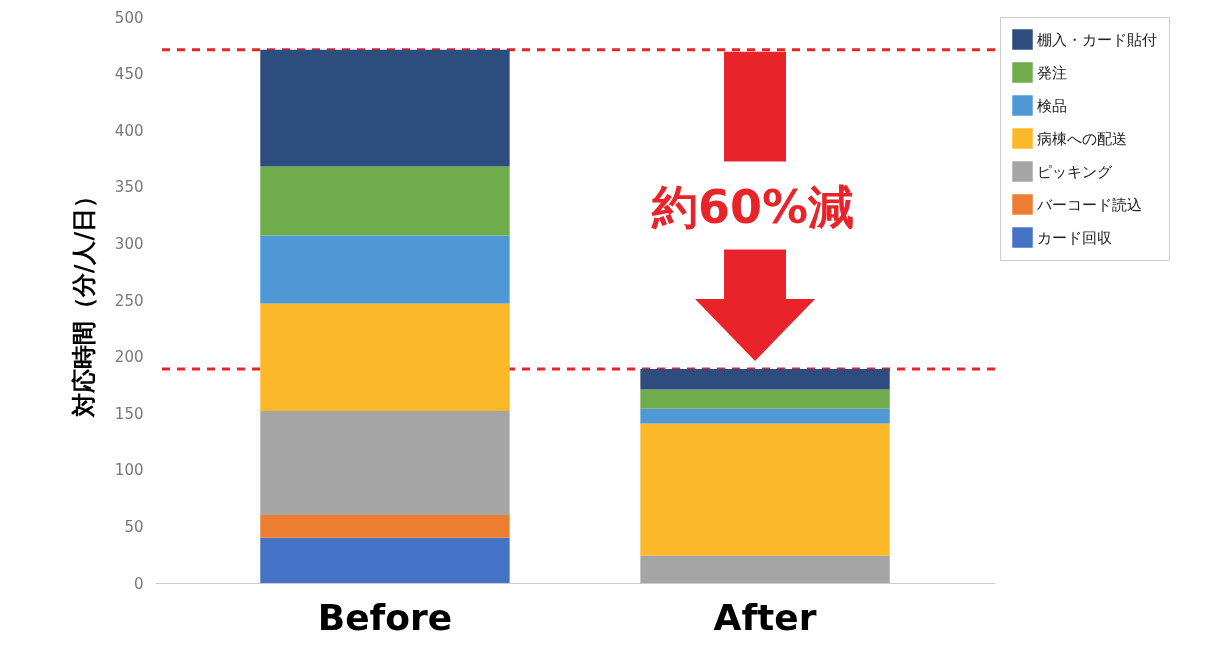 The height and width of the screenshot is (659, 1209). What do you see at coordinates (129, 413) in the screenshot?
I see `y-tick-label: 150` at bounding box center [129, 413].